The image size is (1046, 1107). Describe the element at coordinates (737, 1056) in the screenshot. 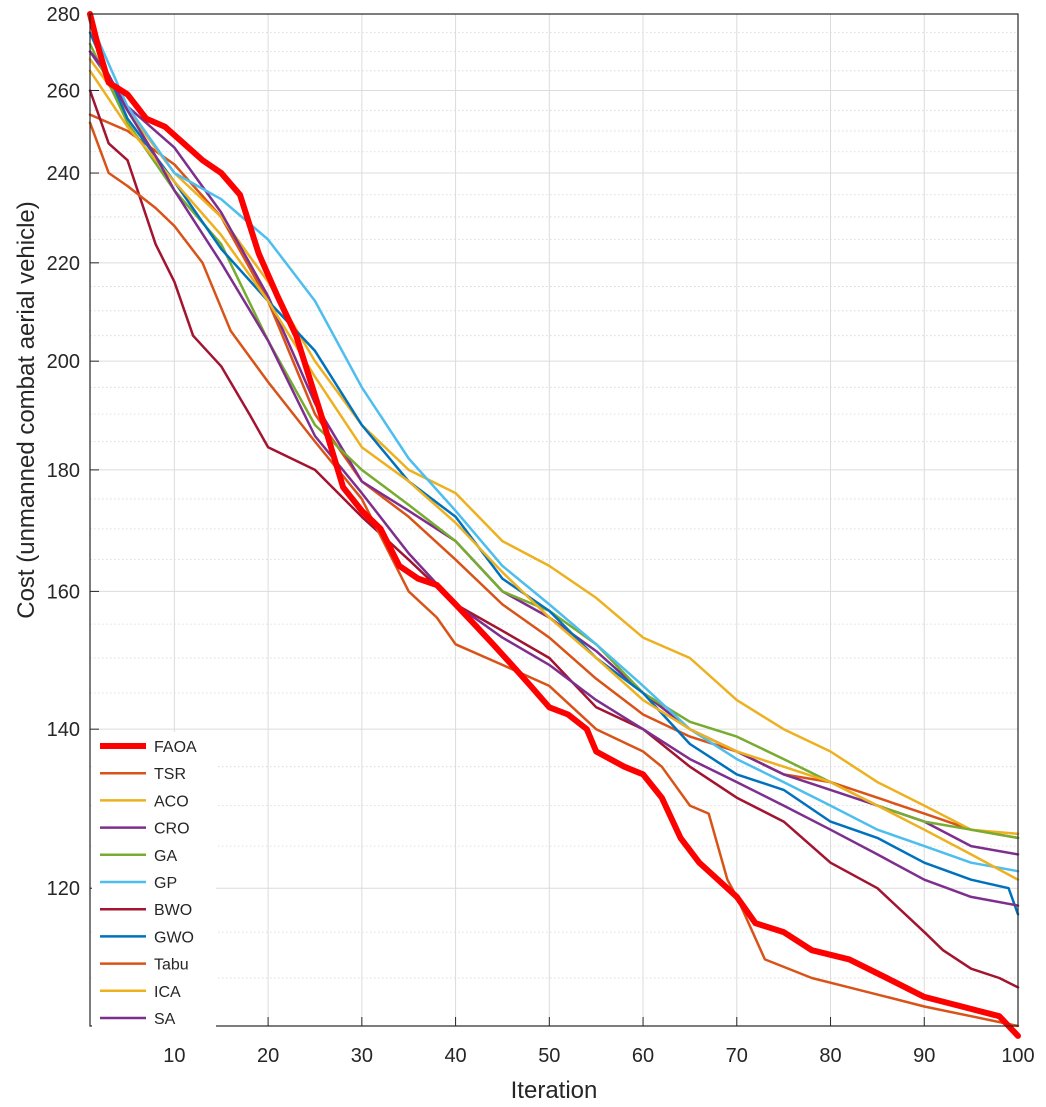

I see `x-tick-label: 70` at that location.